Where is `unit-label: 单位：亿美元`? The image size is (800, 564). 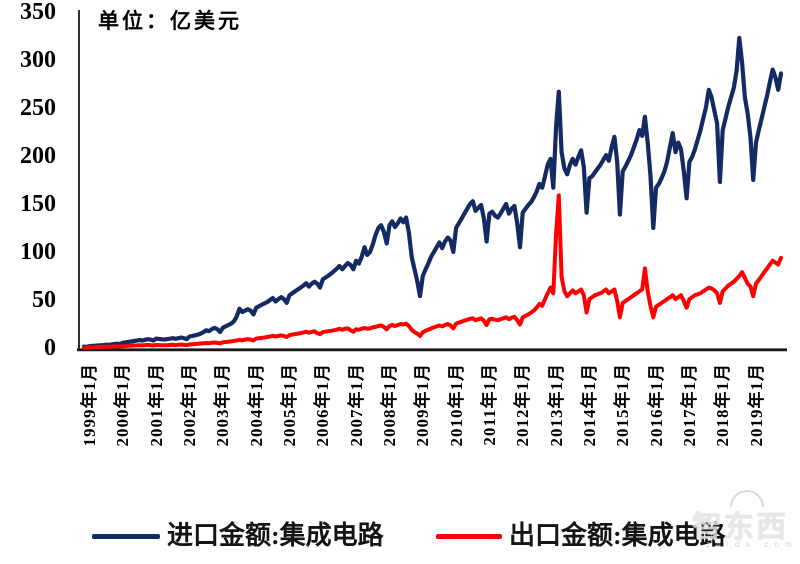 unit-label: 单位：亿美元 is located at coordinates (170, 21).